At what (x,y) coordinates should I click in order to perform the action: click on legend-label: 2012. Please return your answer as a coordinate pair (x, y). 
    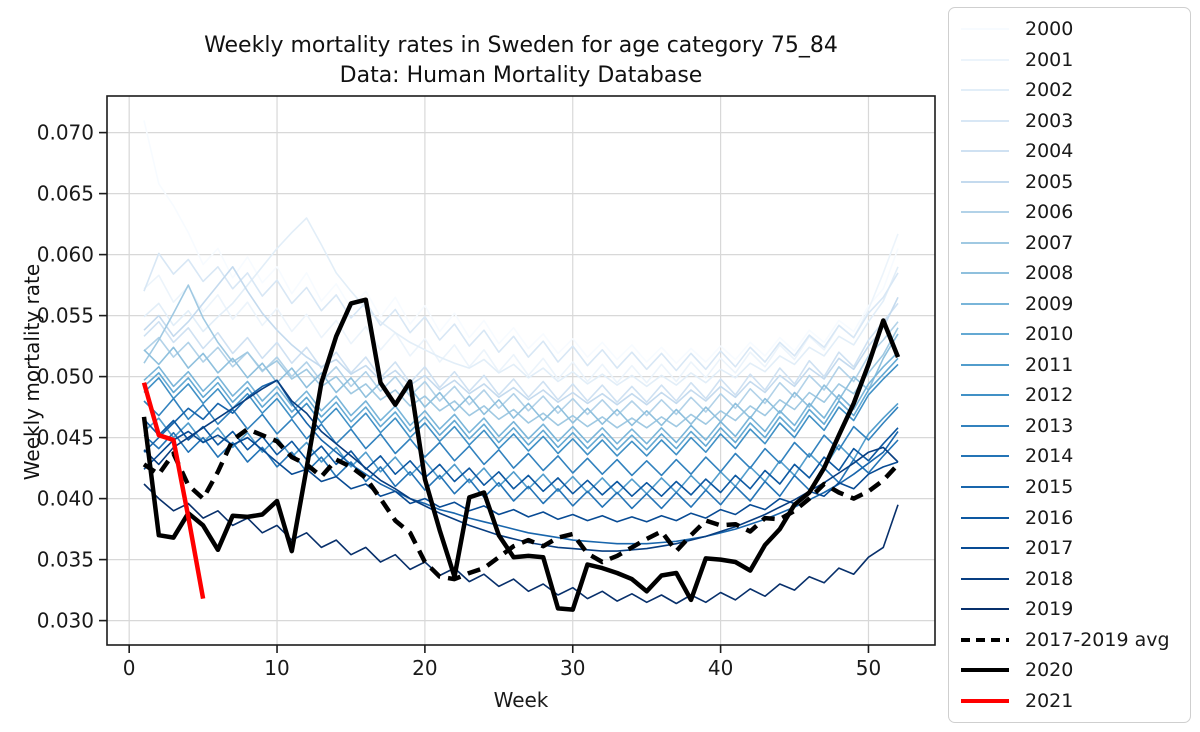
    Looking at the image, I should click on (1049, 395).